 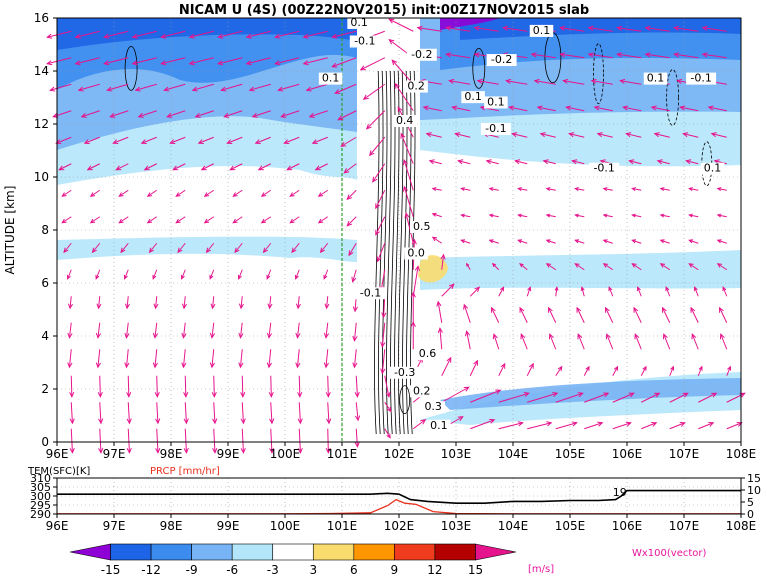 I want to click on x-tick-label: 103E, so click(x=456, y=526).